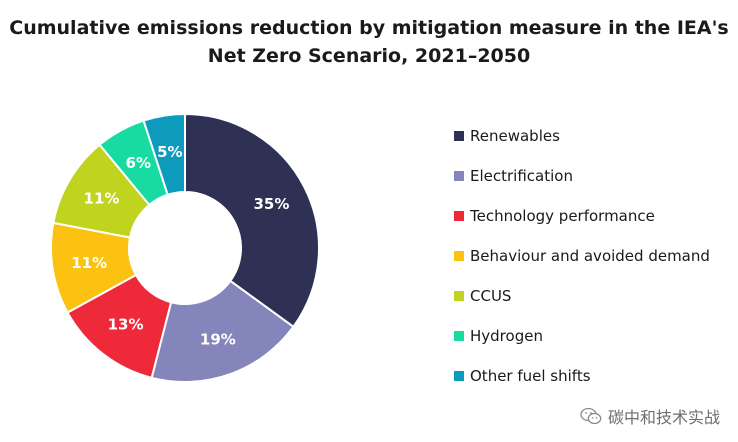 The image size is (738, 442). I want to click on data-label: 13%, so click(126, 325).